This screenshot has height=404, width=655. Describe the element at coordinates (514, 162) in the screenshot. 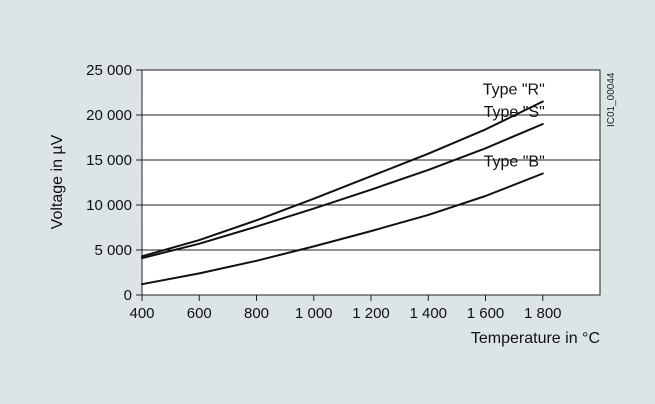

I see `series-label: Type "B"` at that location.